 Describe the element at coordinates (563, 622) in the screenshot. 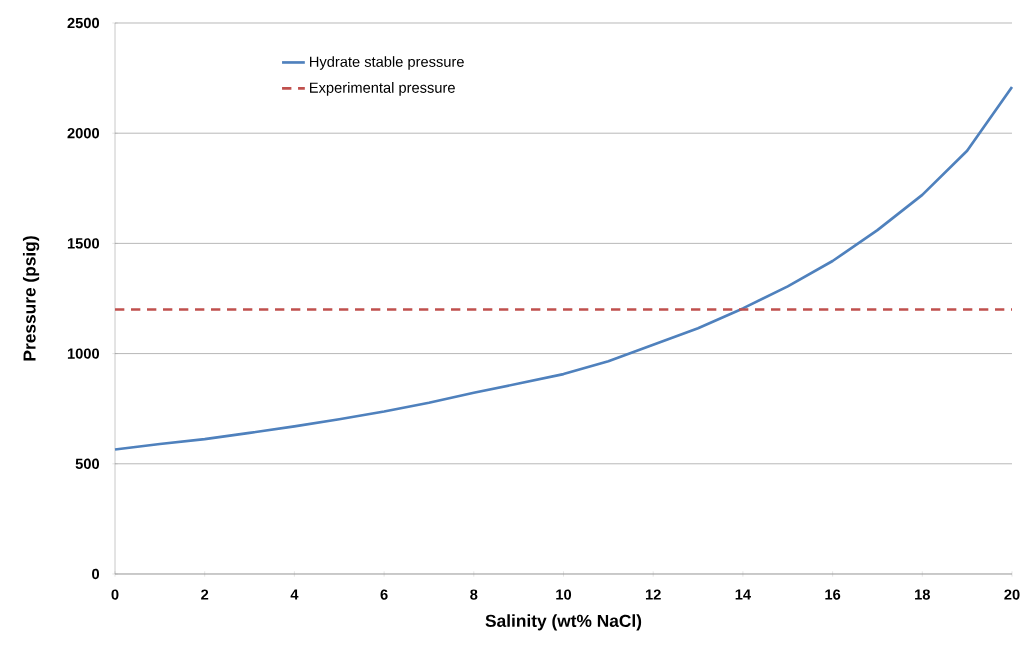

I see `x-axis-title: Salinity (wt% NaCl)` at that location.